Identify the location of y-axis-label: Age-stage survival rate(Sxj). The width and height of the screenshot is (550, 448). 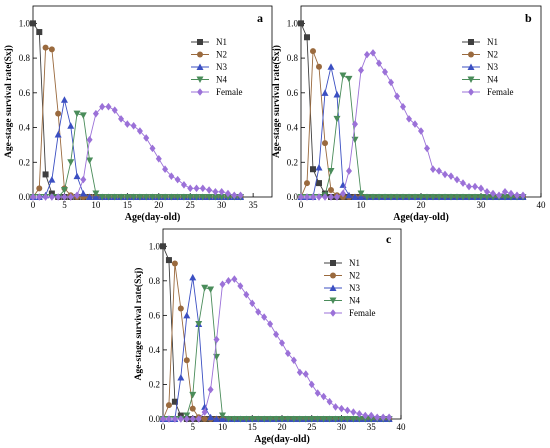
(8, 101).